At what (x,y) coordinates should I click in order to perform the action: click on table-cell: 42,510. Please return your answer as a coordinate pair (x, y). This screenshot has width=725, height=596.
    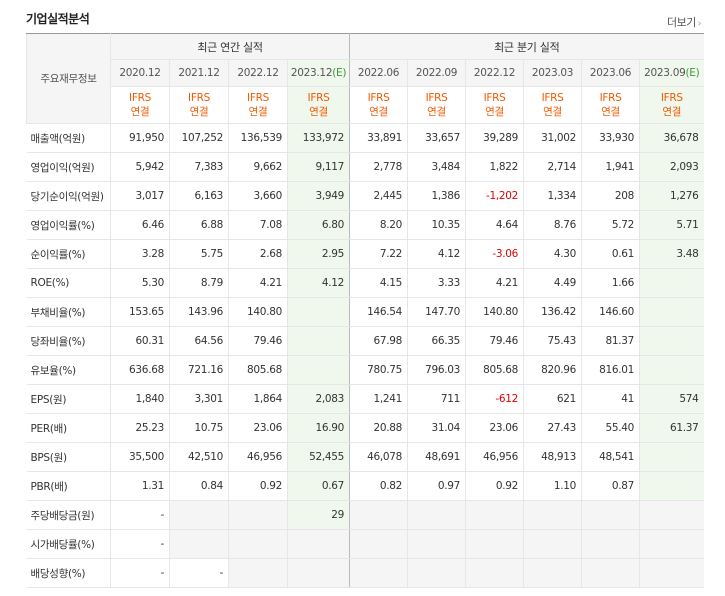
    Looking at the image, I should click on (199, 457).